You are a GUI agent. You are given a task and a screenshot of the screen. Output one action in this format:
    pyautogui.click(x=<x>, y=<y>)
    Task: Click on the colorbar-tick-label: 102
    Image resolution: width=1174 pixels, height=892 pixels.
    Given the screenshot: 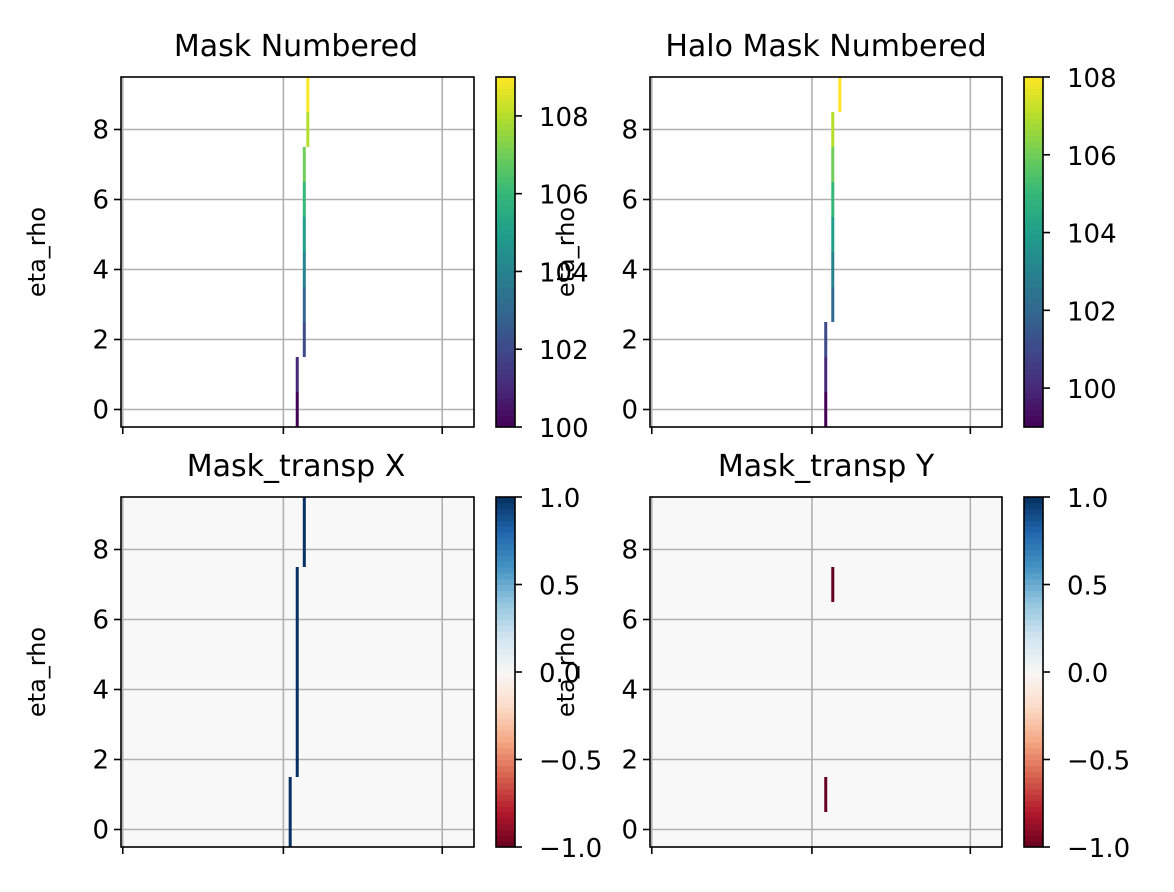 What is the action you would take?
    pyautogui.click(x=564, y=351)
    